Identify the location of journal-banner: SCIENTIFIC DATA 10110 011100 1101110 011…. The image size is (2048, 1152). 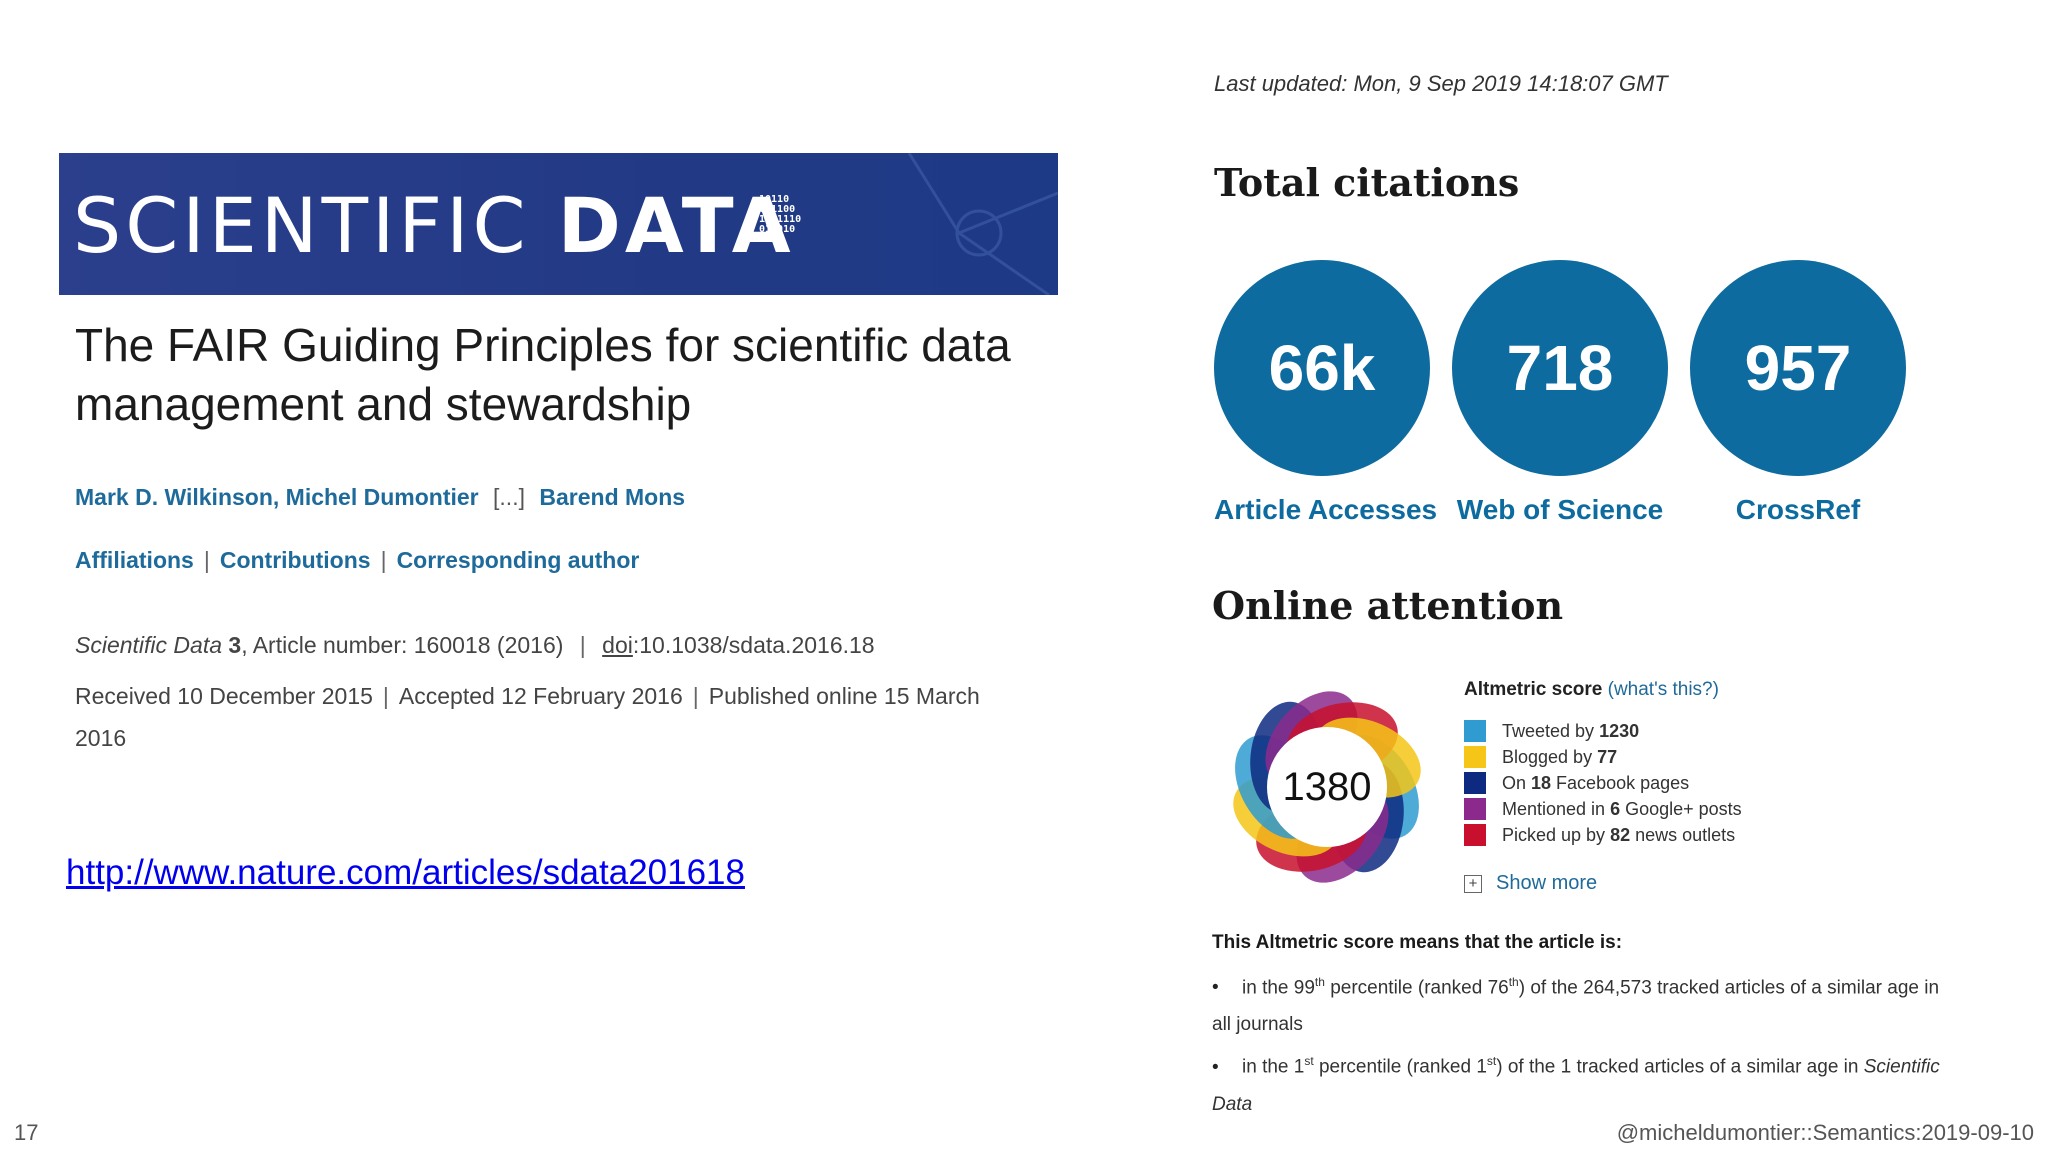
(558, 224).